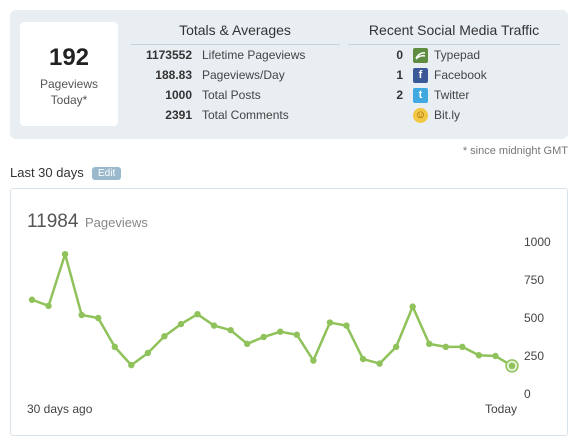 Image resolution: width=578 pixels, height=442 pixels. What do you see at coordinates (420, 75) in the screenshot?
I see `facebook-icon: f` at bounding box center [420, 75].